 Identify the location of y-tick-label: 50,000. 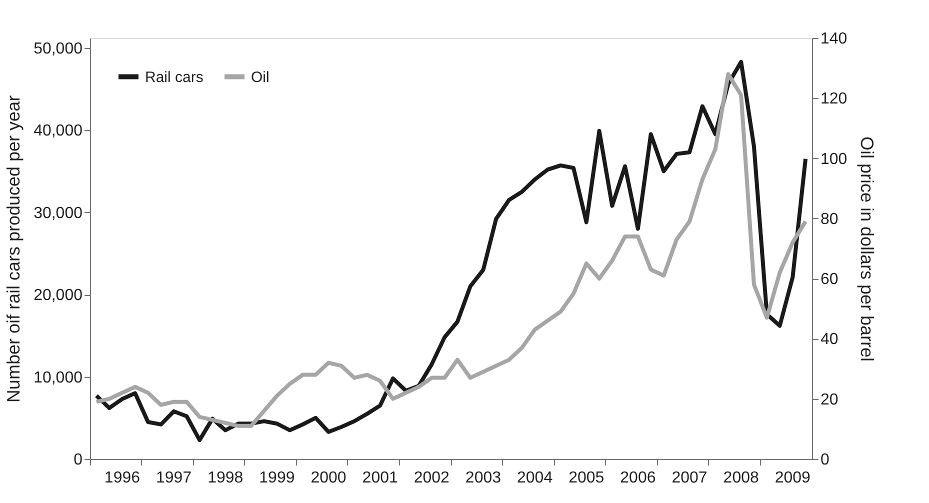
(58, 49).